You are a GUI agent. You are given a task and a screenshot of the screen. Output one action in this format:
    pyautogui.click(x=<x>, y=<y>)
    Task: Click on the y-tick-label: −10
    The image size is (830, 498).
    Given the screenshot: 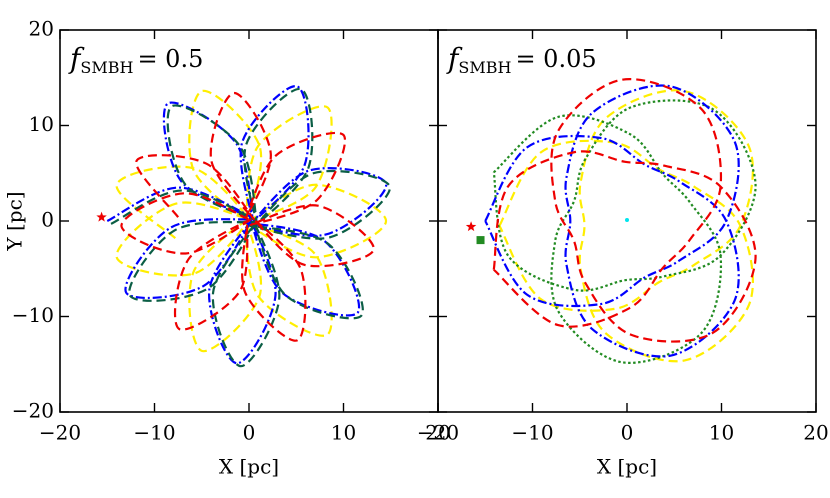 What is the action you would take?
    pyautogui.click(x=33, y=315)
    